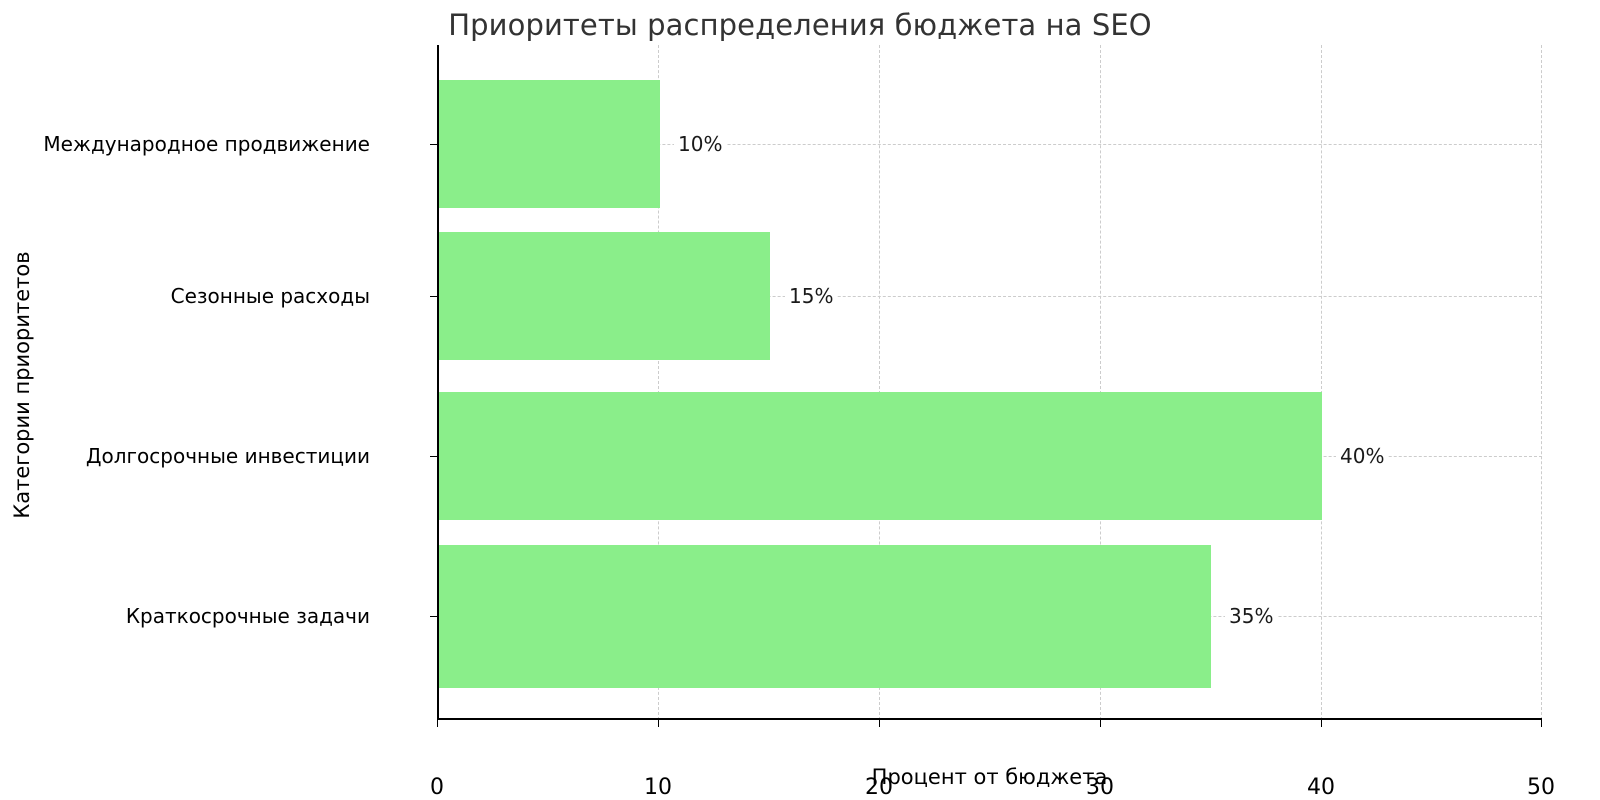 Image resolution: width=1600 pixels, height=800 pixels. I want to click on axis-spine-bottom, so click(989, 719).